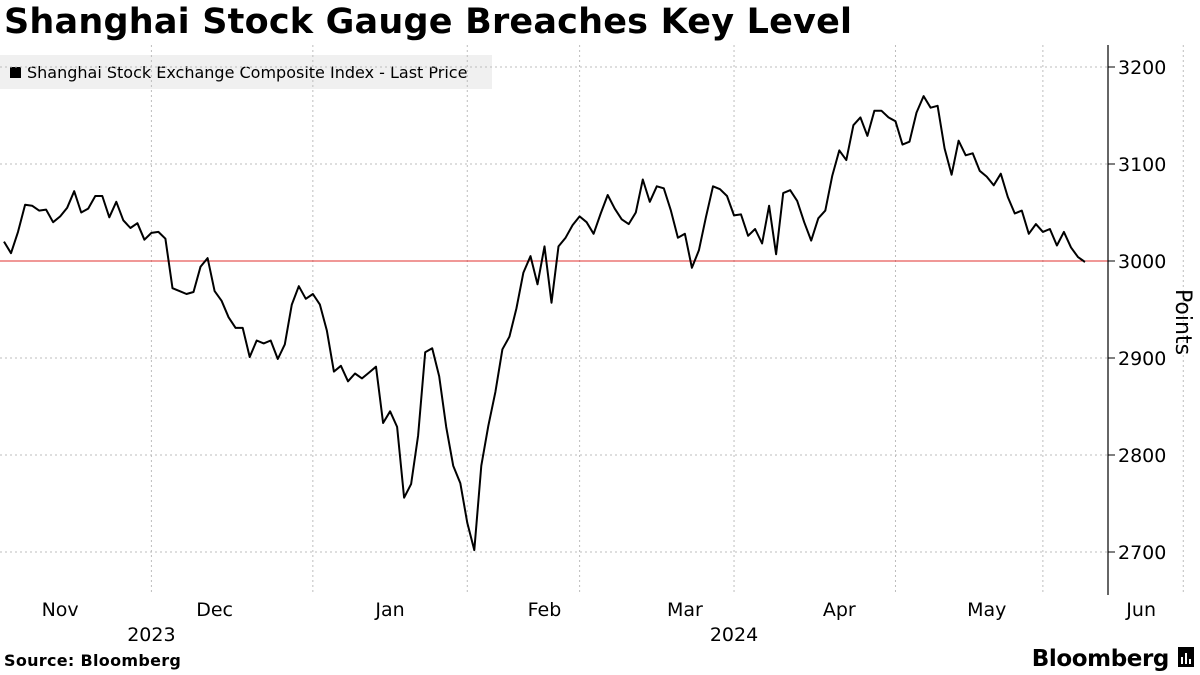  What do you see at coordinates (389, 610) in the screenshot?
I see `x-tick-label: Jan` at bounding box center [389, 610].